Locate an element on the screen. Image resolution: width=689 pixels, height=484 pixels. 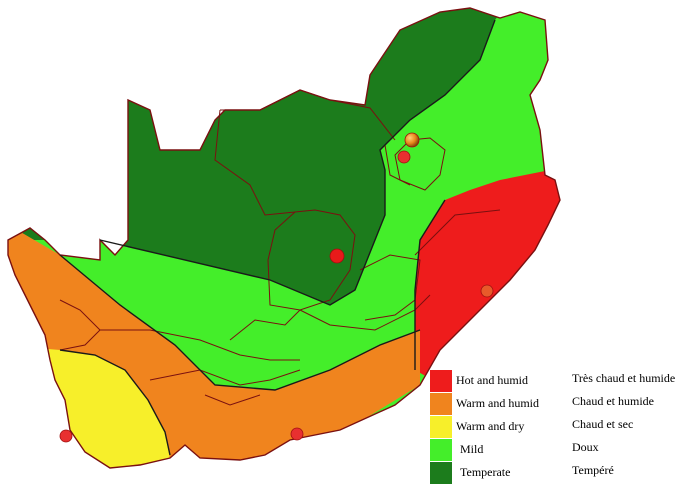
legend-swatch-hot-humid is located at coordinates (441, 381).